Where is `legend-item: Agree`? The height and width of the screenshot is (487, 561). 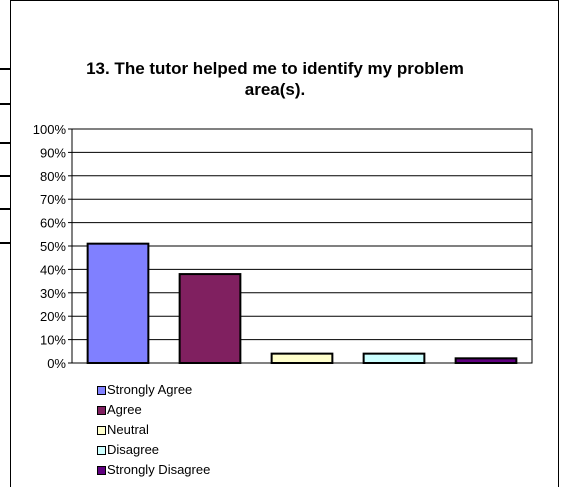
legend-item: Agree is located at coordinates (153, 410).